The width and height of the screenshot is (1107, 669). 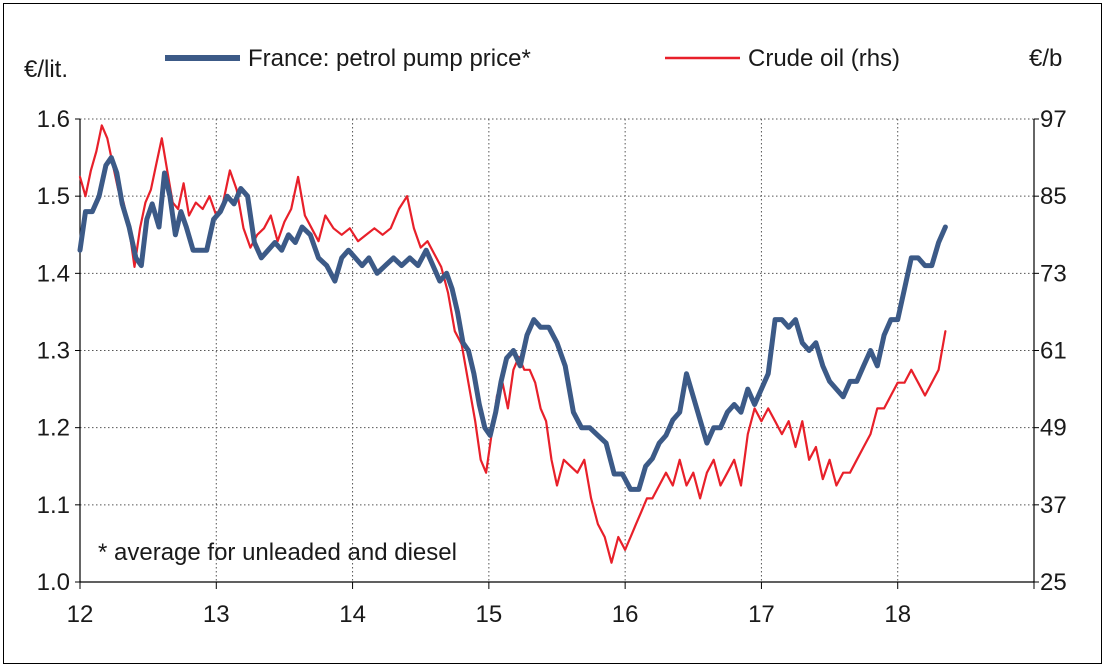 What do you see at coordinates (1053, 505) in the screenshot?
I see `y-right-tick-label: 37` at bounding box center [1053, 505].